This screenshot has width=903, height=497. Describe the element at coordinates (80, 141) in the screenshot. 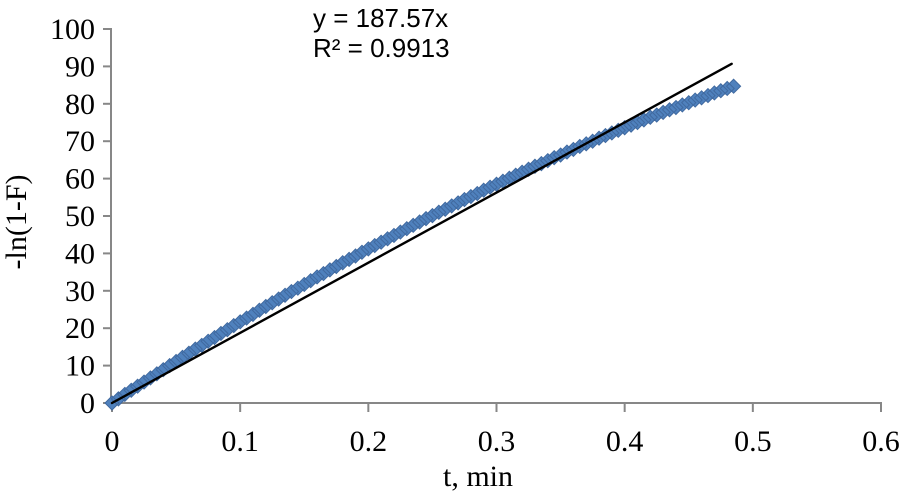

I see `y-tick-label: 70` at that location.